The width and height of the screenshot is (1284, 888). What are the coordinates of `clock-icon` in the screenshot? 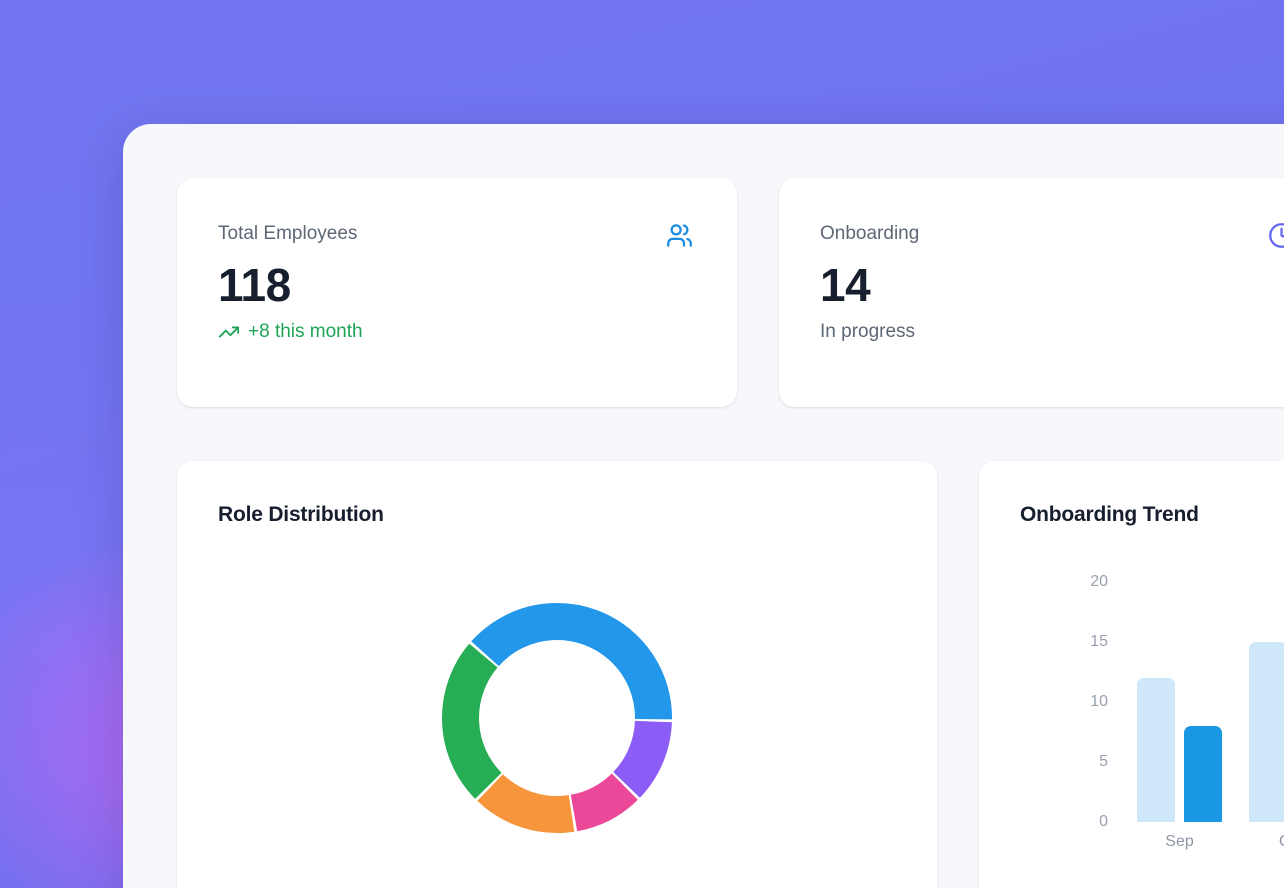 It's located at (1276, 235).